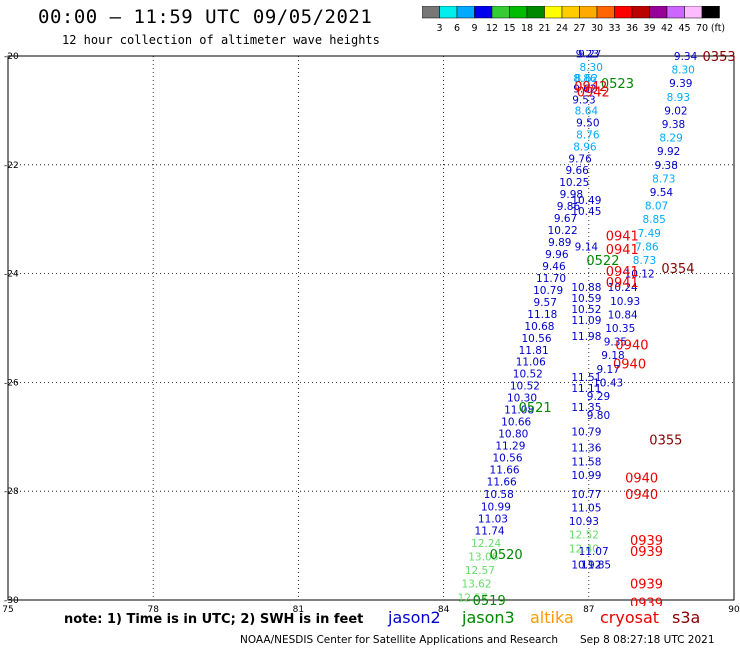 The width and height of the screenshot is (740, 650). What do you see at coordinates (710, 12) in the screenshot?
I see `color-swatch` at bounding box center [710, 12].